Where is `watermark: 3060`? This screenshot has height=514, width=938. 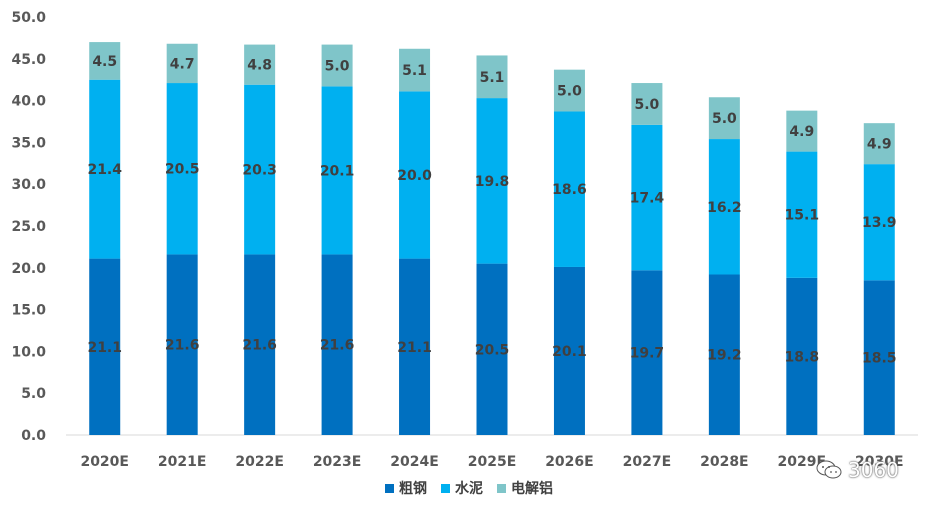 watermark: 3060 is located at coordinates (857, 470).